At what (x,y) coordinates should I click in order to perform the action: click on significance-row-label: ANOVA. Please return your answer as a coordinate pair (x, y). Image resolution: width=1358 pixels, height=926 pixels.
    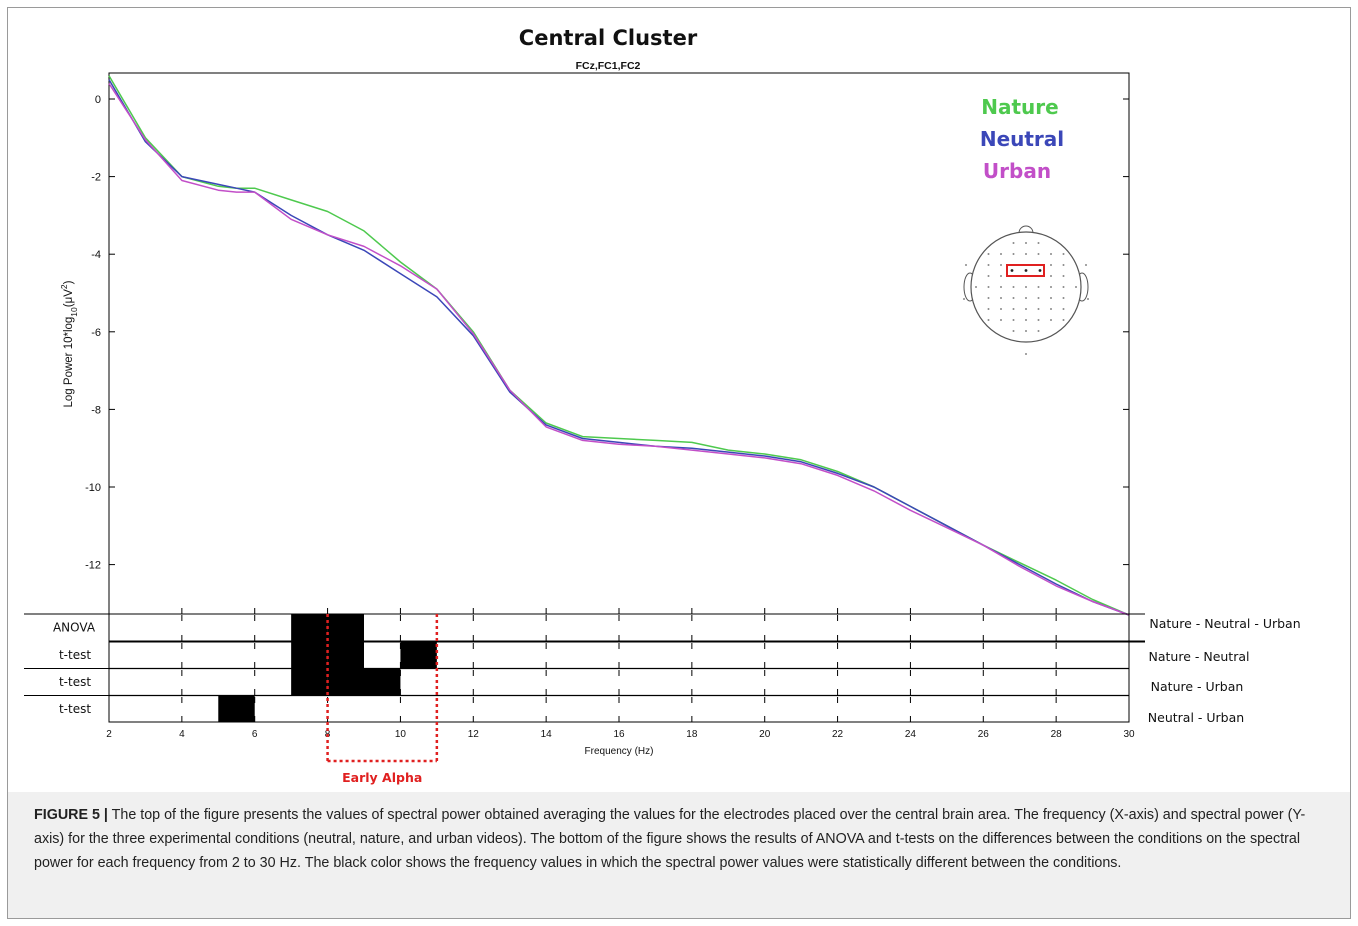
    Looking at the image, I should click on (74, 628).